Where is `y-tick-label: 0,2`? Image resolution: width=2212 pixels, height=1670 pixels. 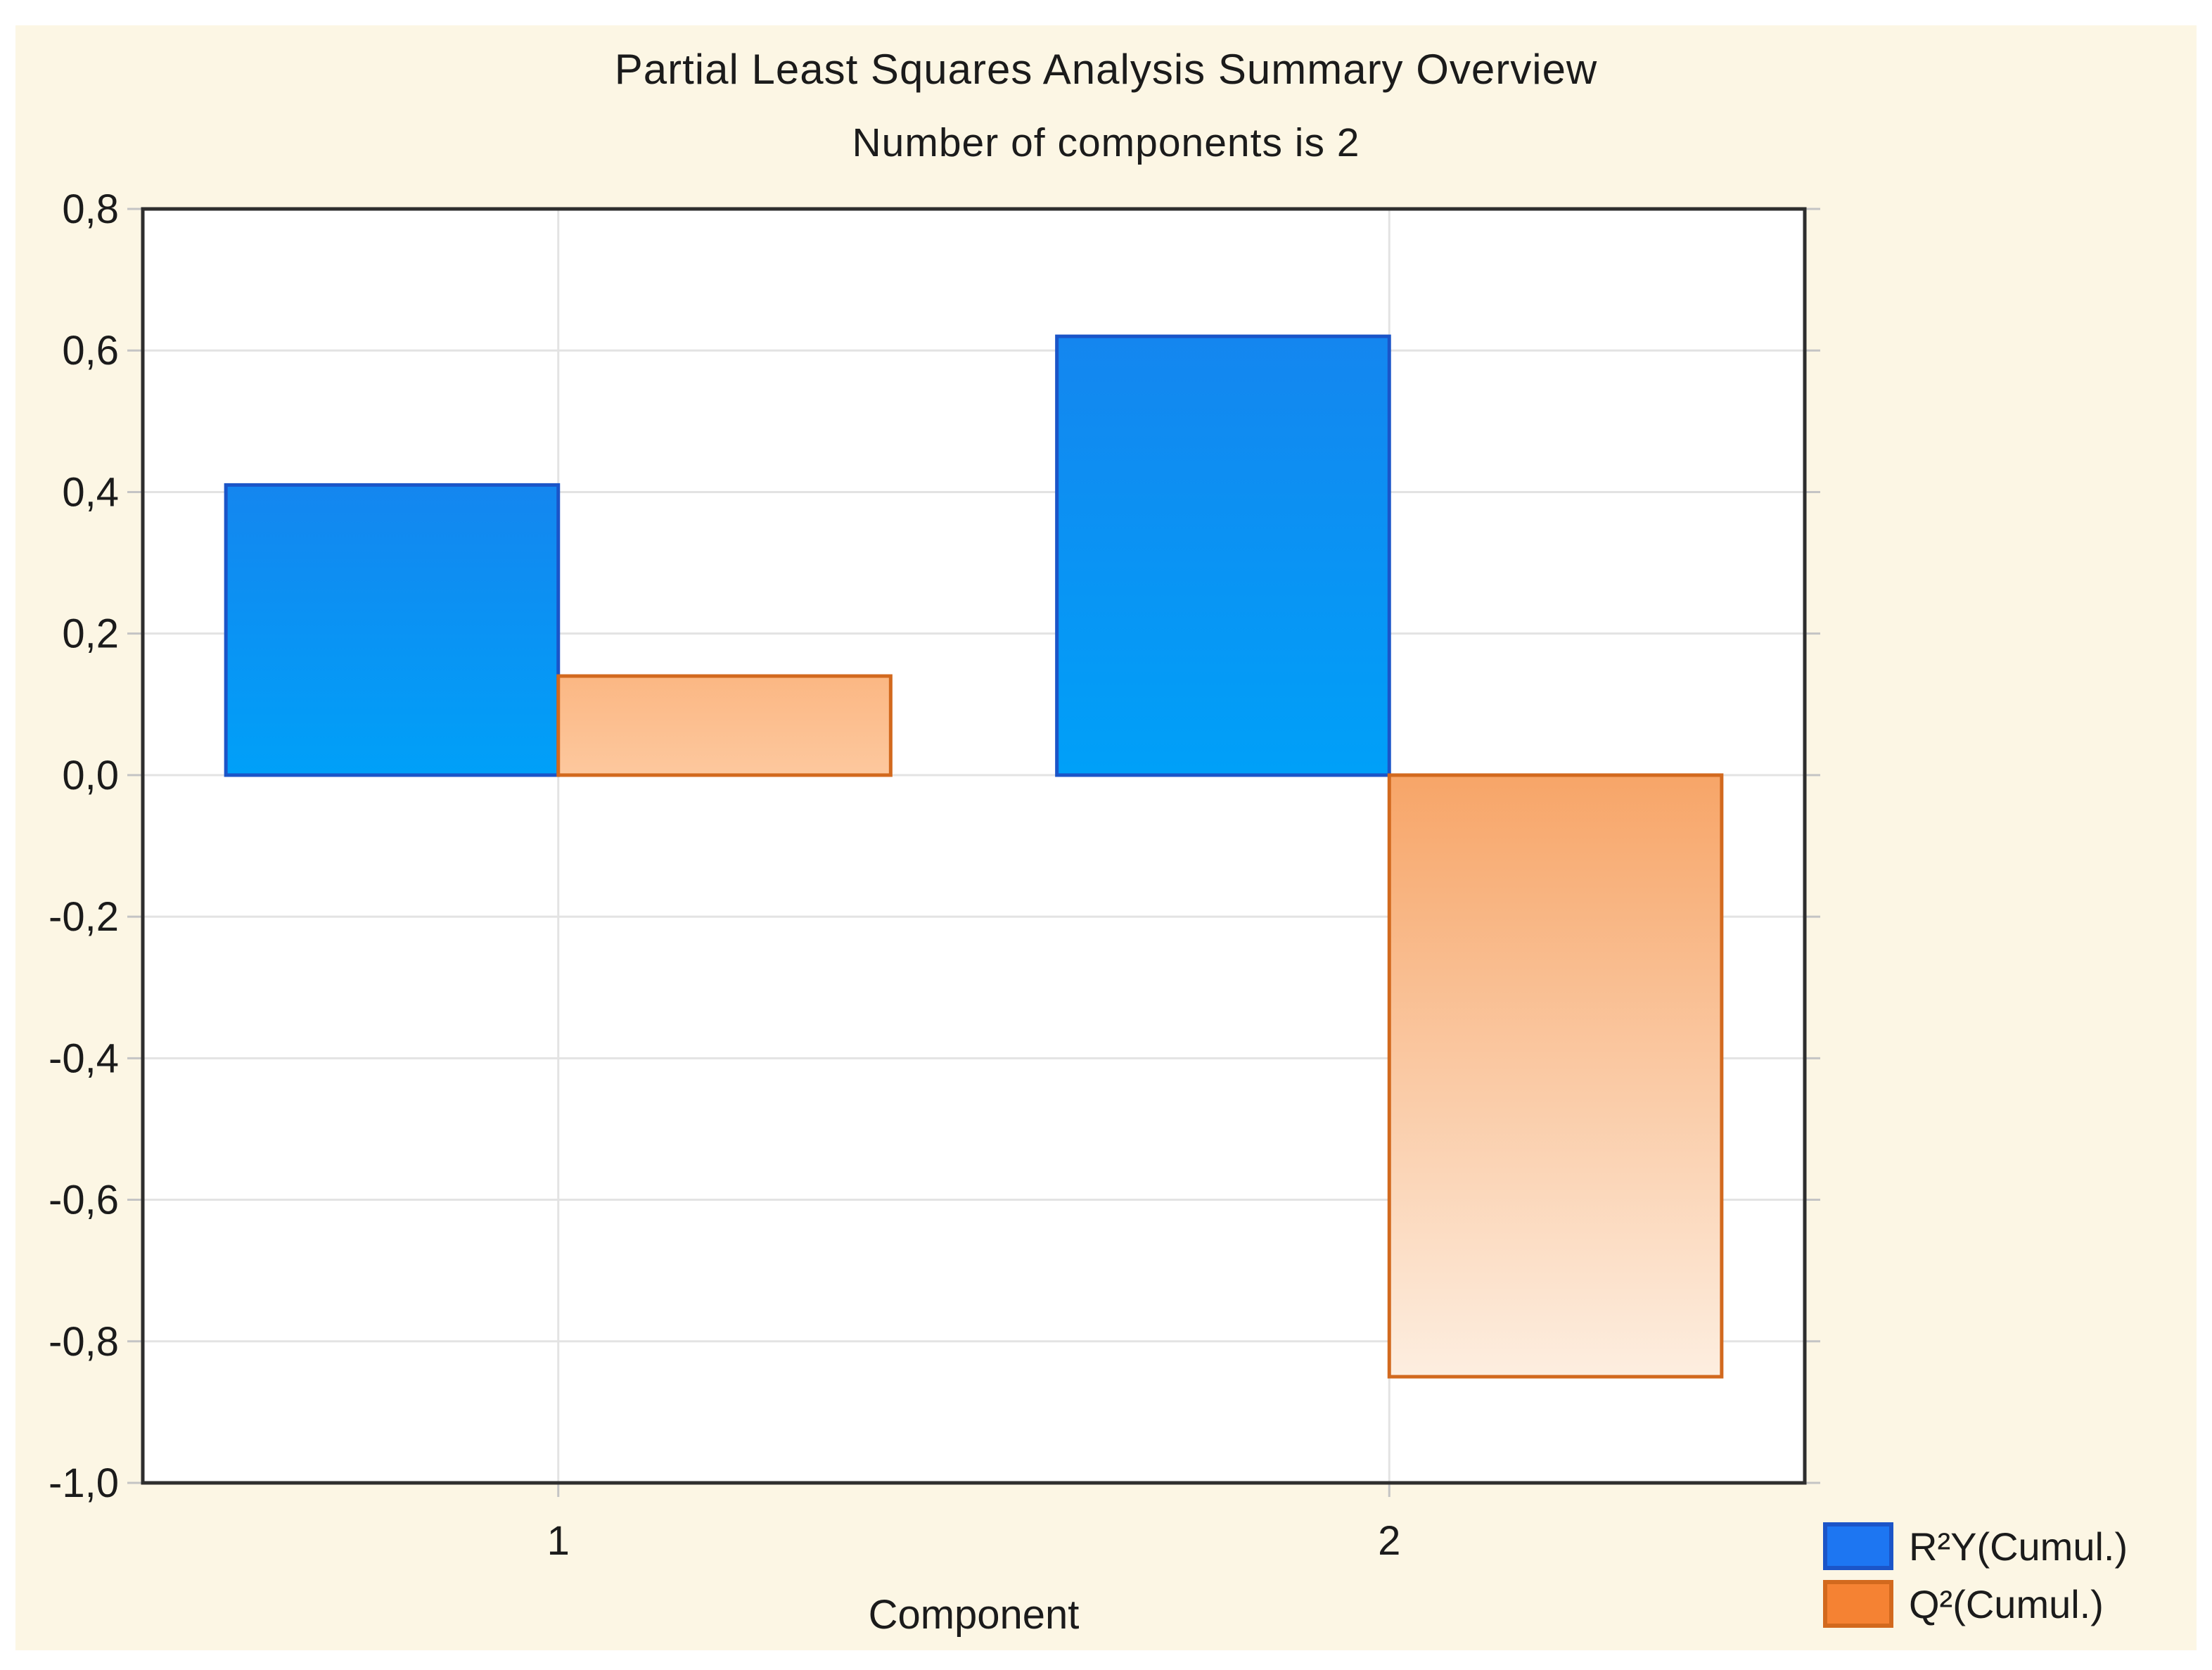 y-tick-label: 0,2 is located at coordinates (90, 634).